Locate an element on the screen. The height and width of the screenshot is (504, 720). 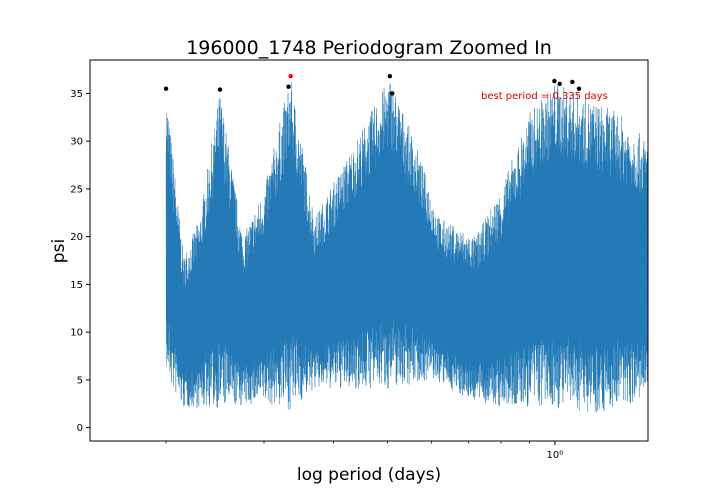
y-axis-label: psi is located at coordinates (59, 251).